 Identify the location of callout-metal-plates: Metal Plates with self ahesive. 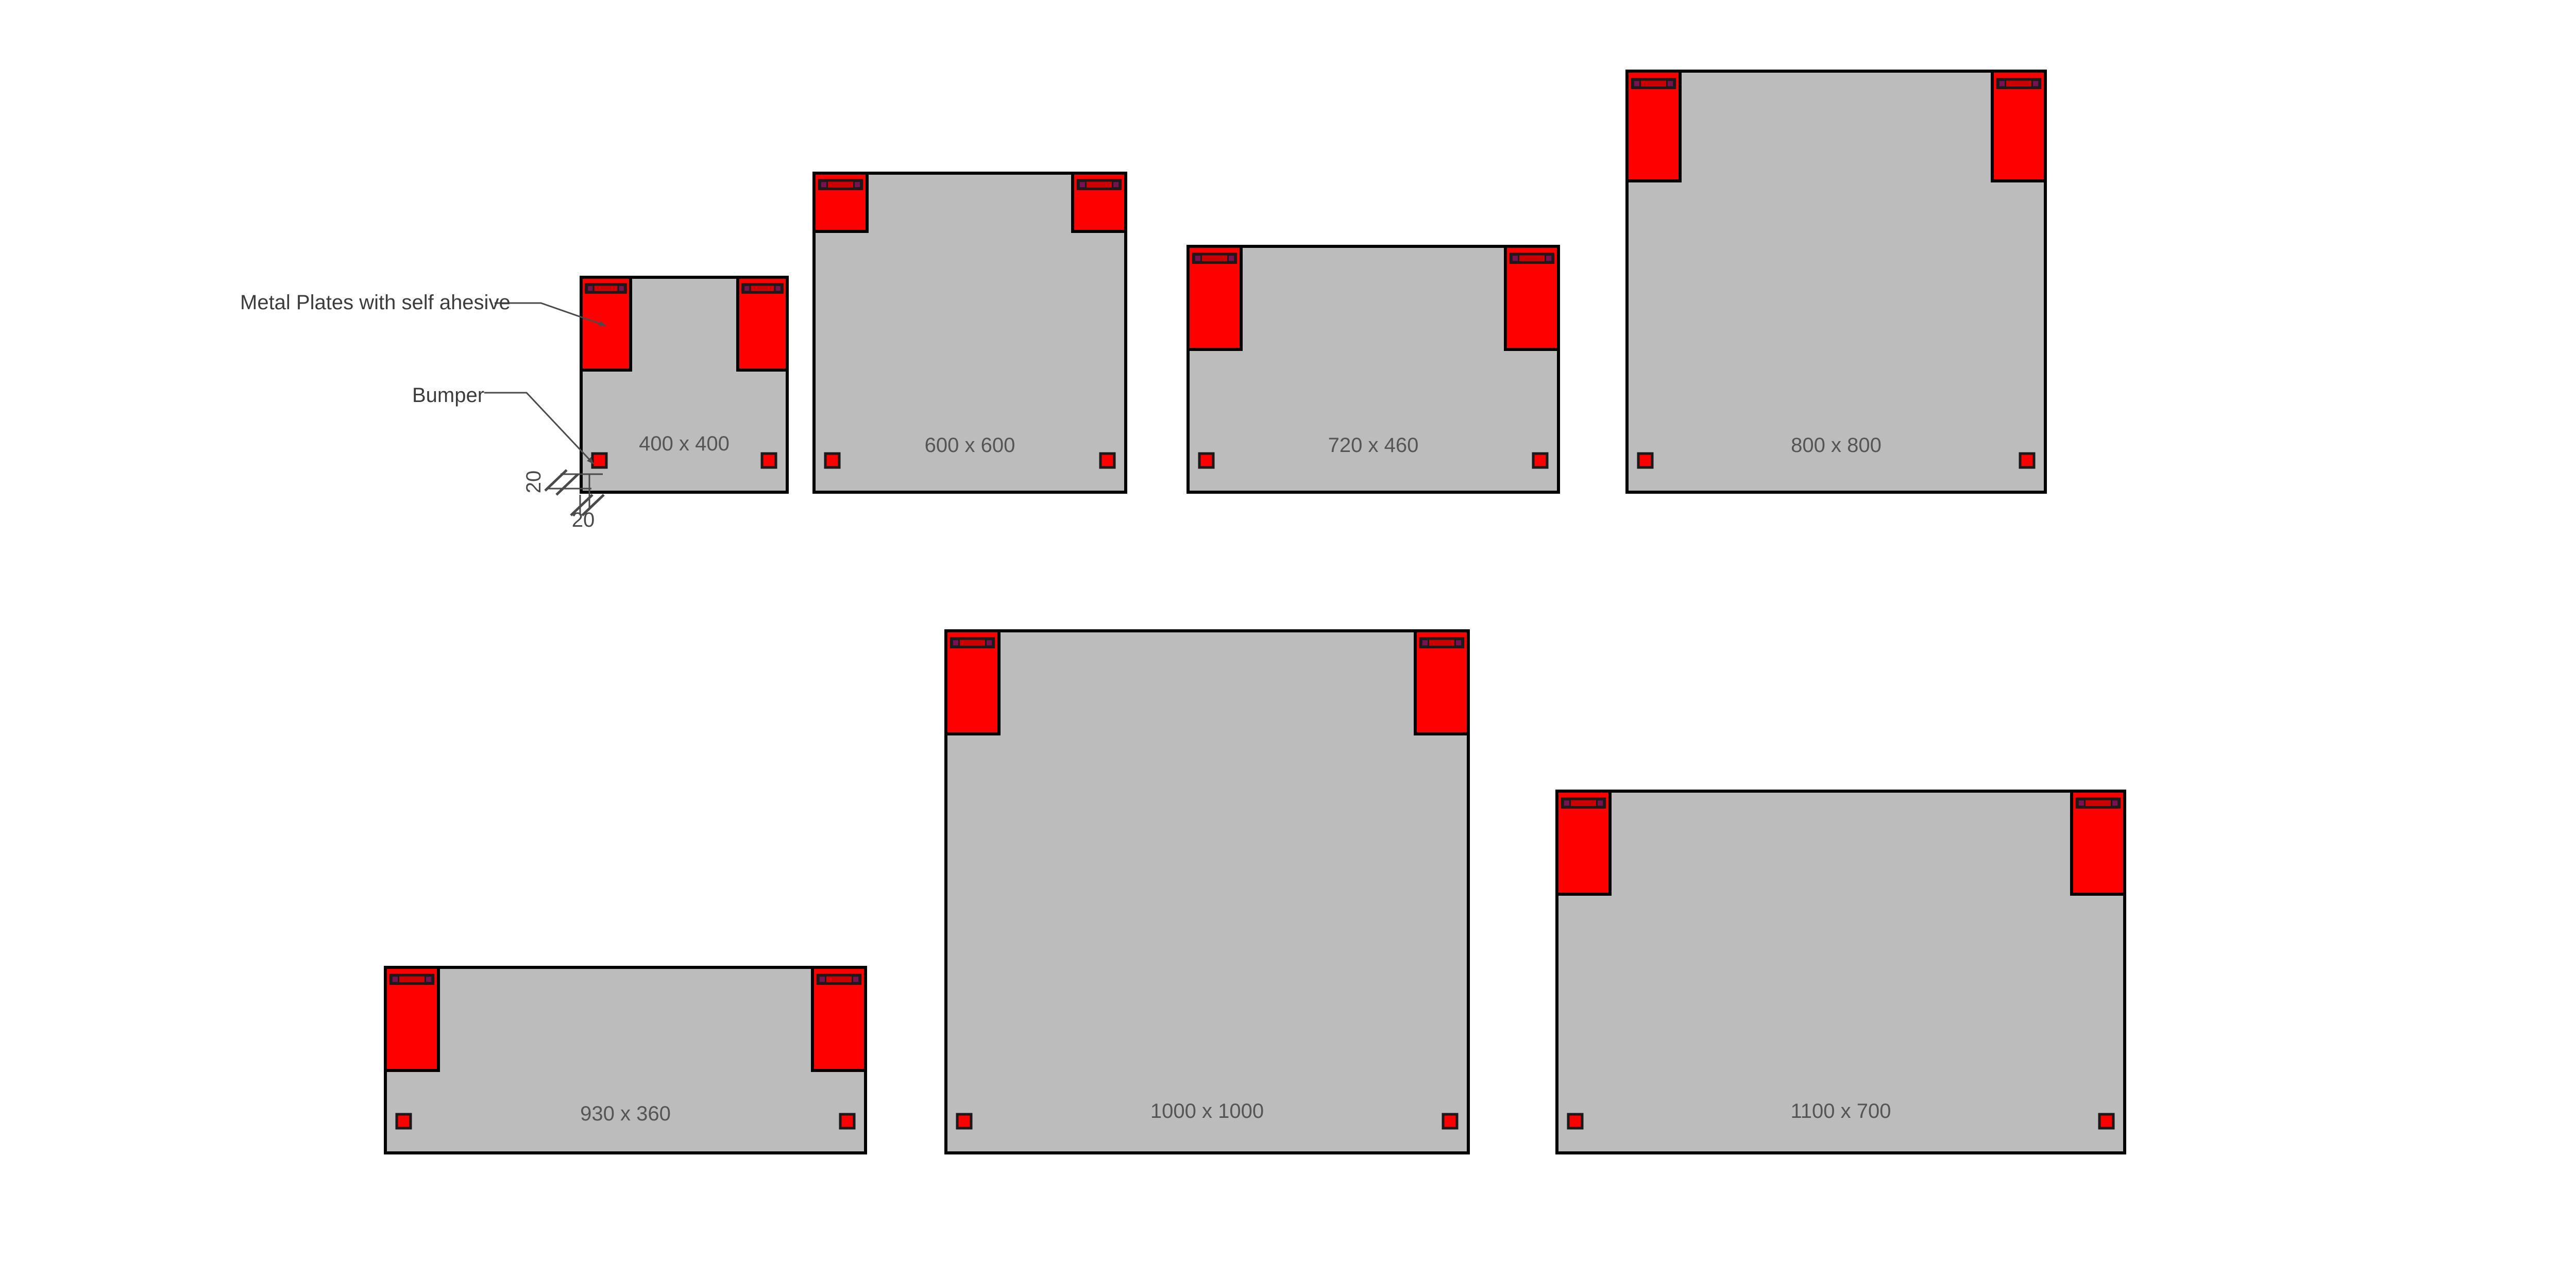
(423, 309).